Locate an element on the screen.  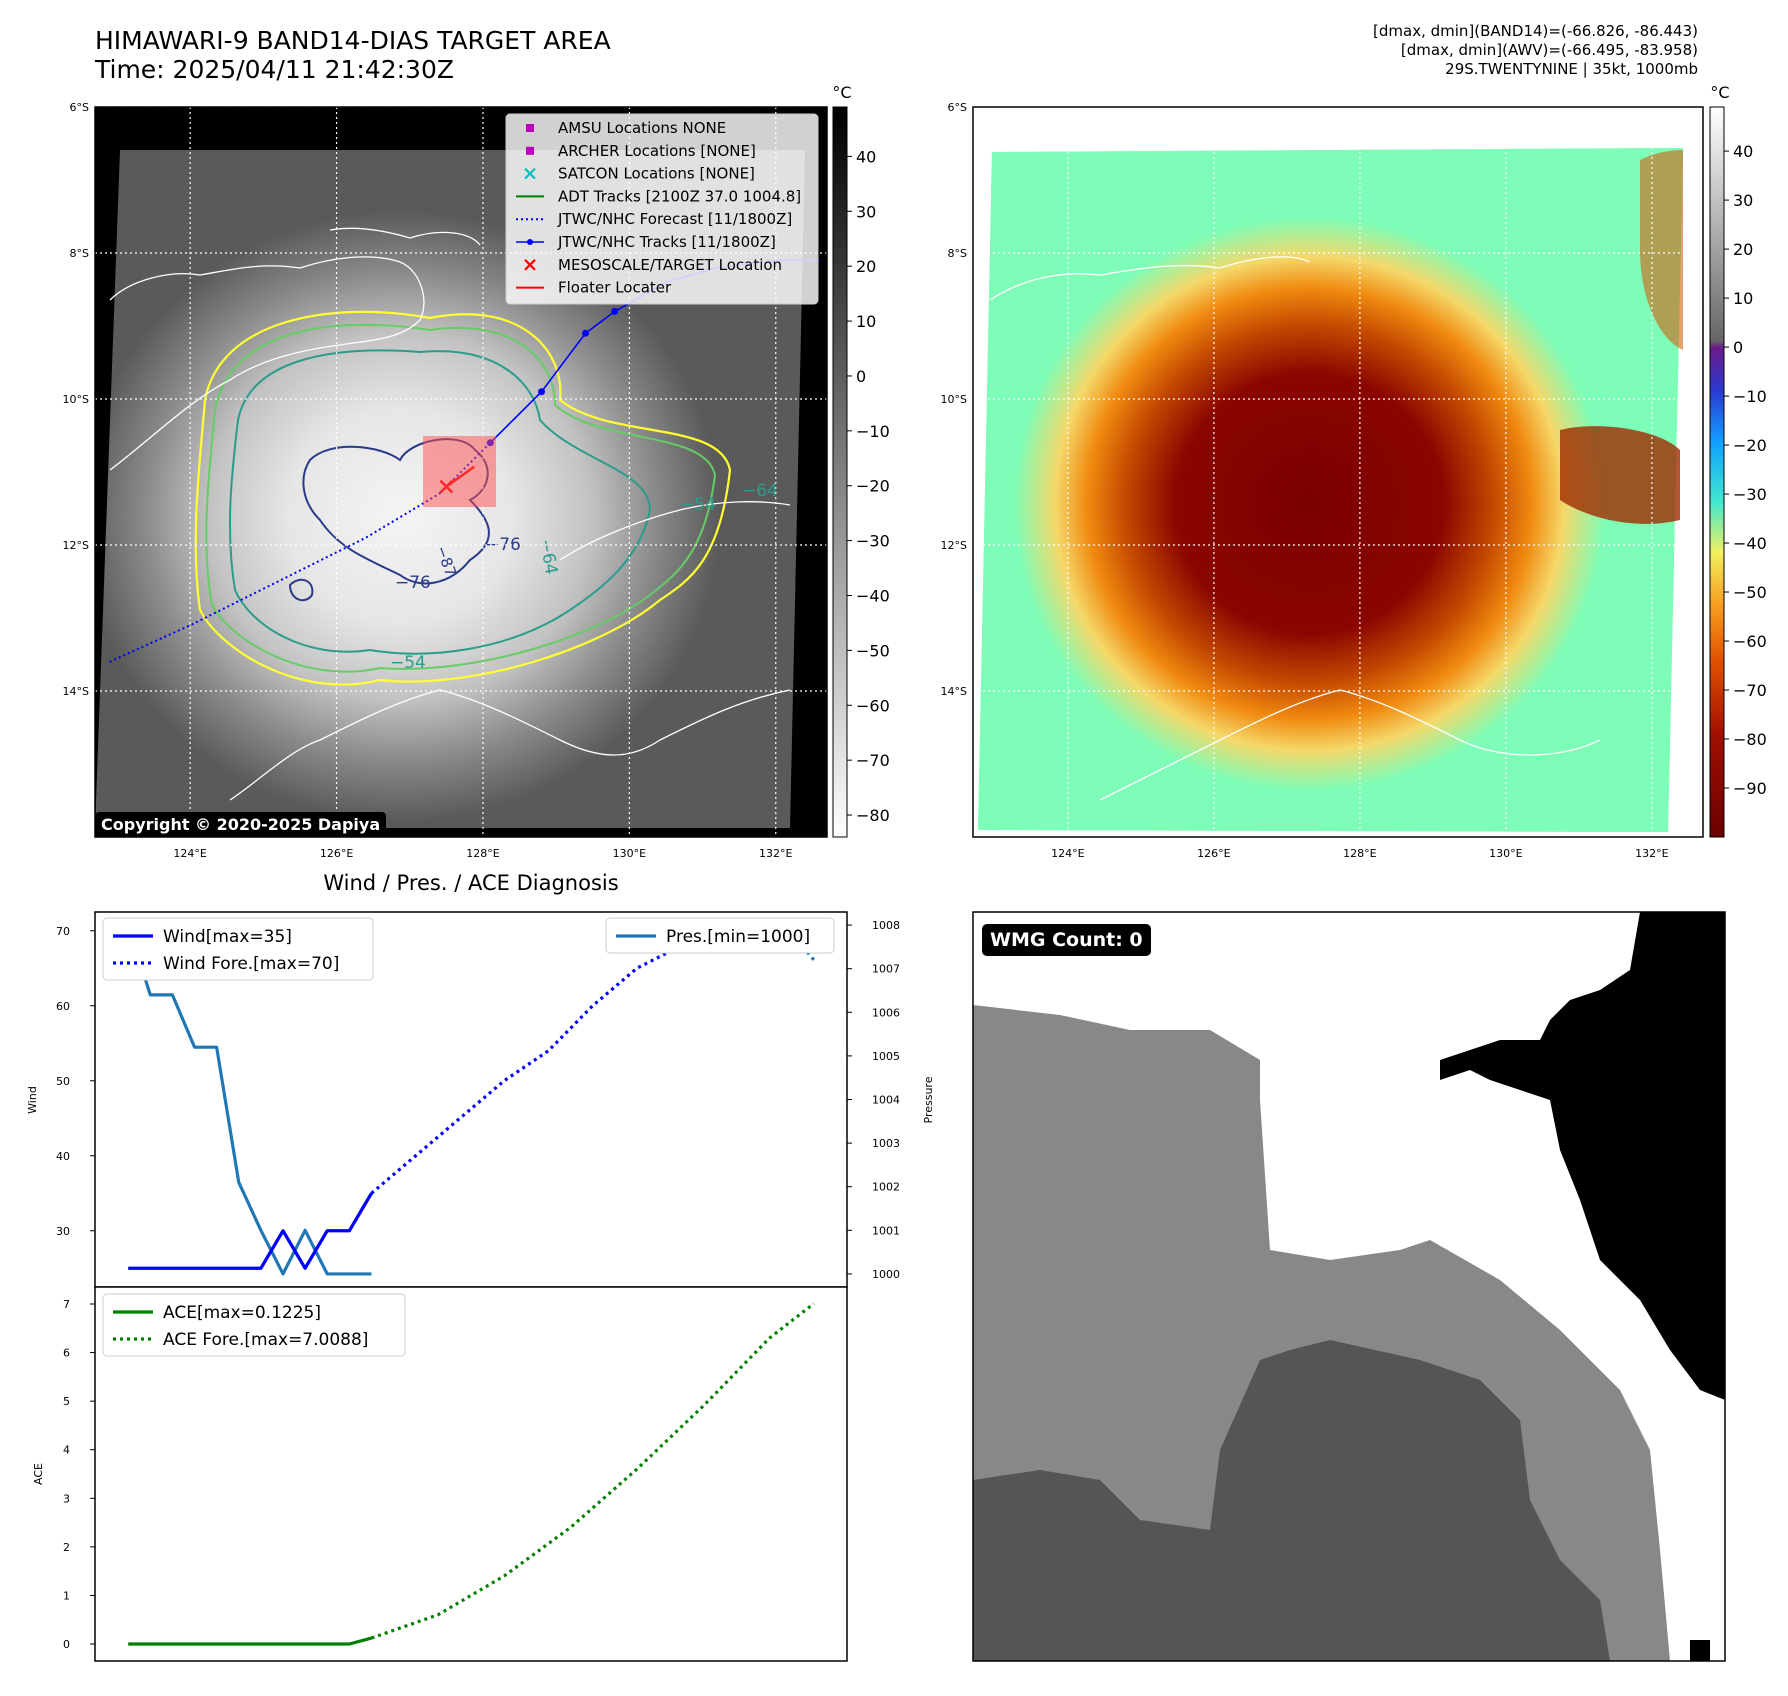
lon-tick-label: 130°E is located at coordinates (629, 853).